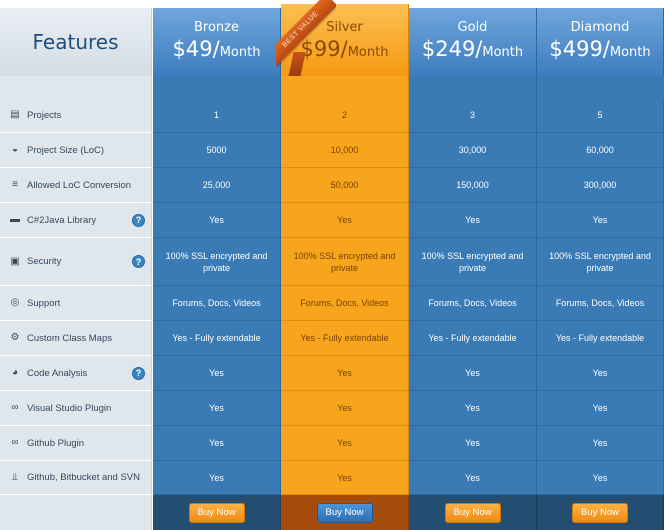 This screenshot has height=530, width=664. I want to click on plan-value-cell: 150,000, so click(473, 185).